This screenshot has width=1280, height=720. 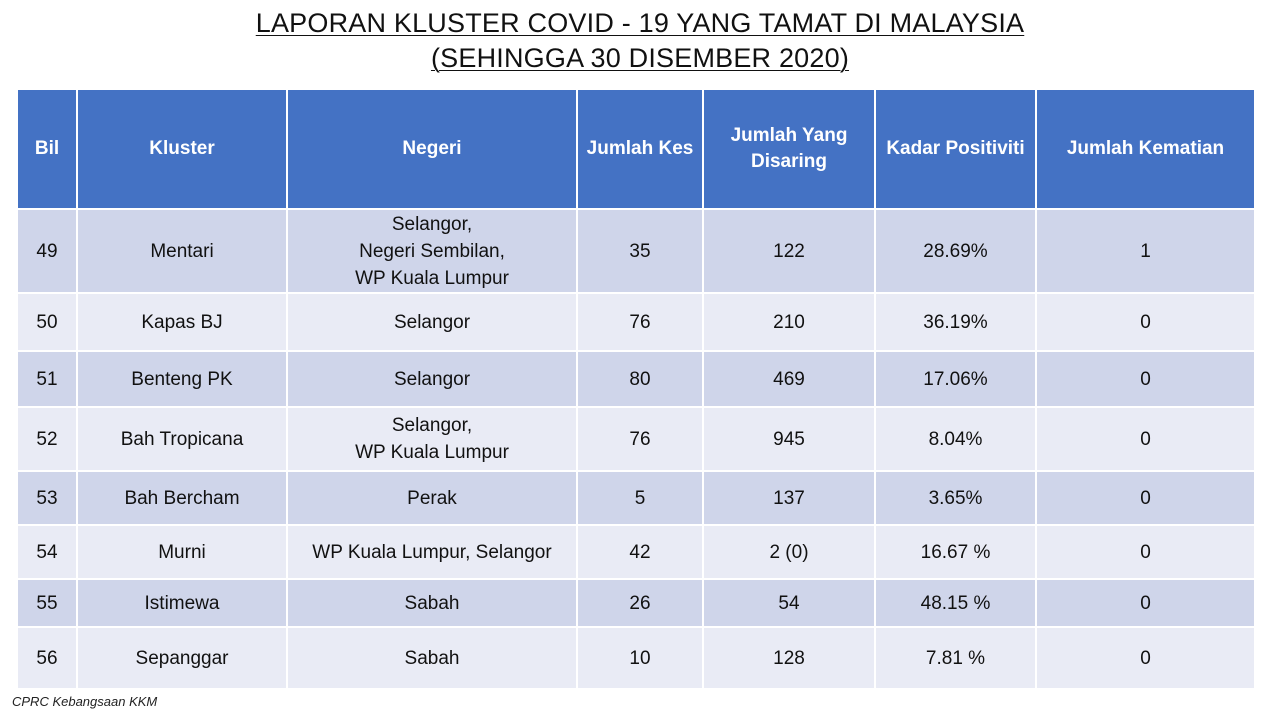 I want to click on report-subtitle: (SEHINGGA 30 DISEMBER 2020), so click(x=640, y=58).